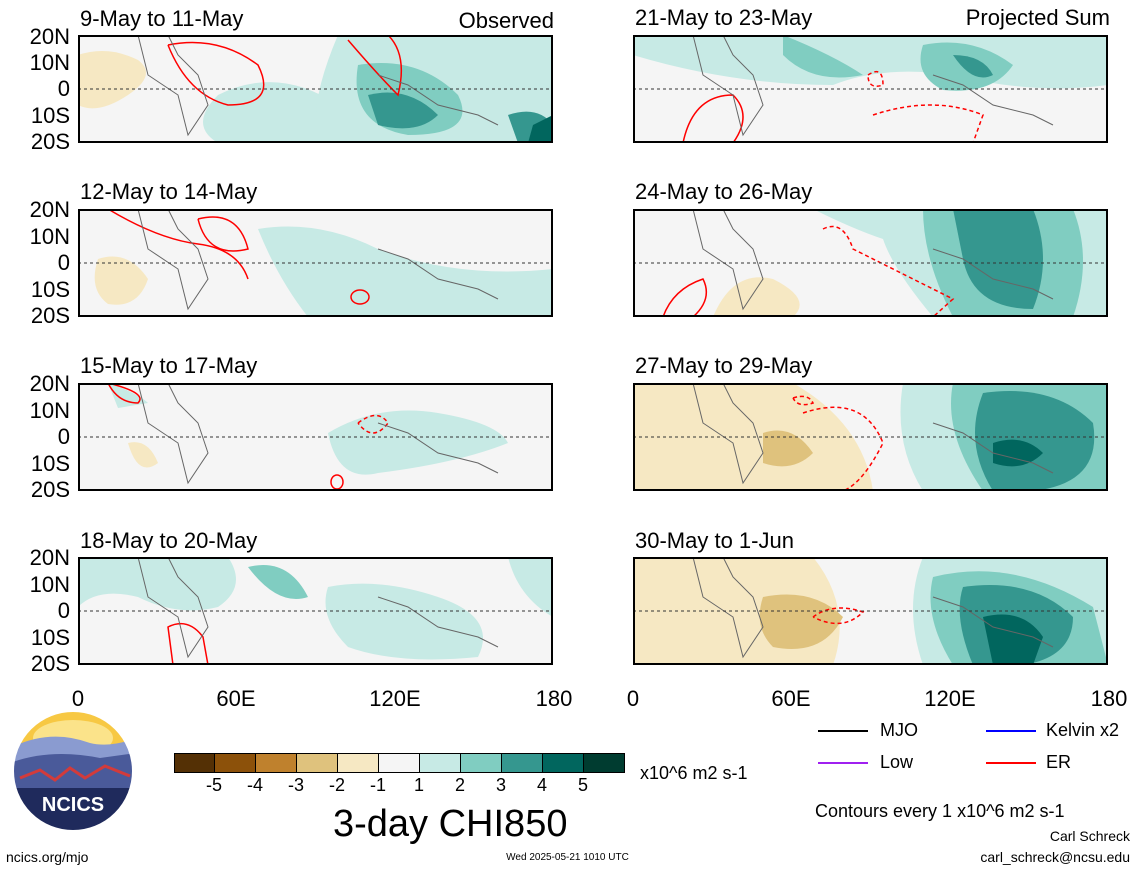 The image size is (1135, 872). Describe the element at coordinates (500, 785) in the screenshot. I see `colorbar-tick: 3` at that location.